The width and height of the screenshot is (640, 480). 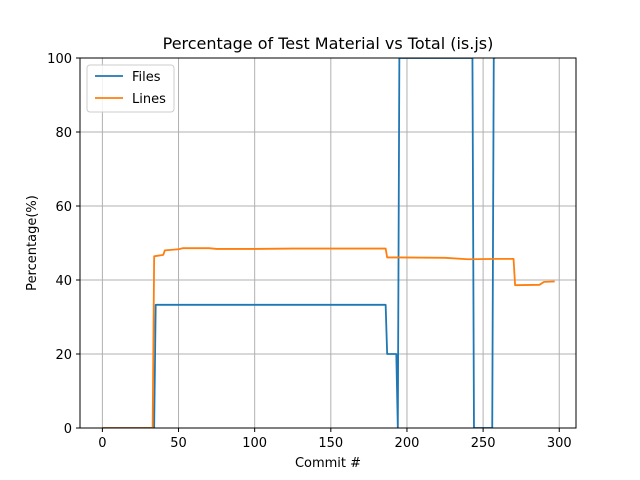 What do you see at coordinates (254, 443) in the screenshot?
I see `x-tick-label: 100` at bounding box center [254, 443].